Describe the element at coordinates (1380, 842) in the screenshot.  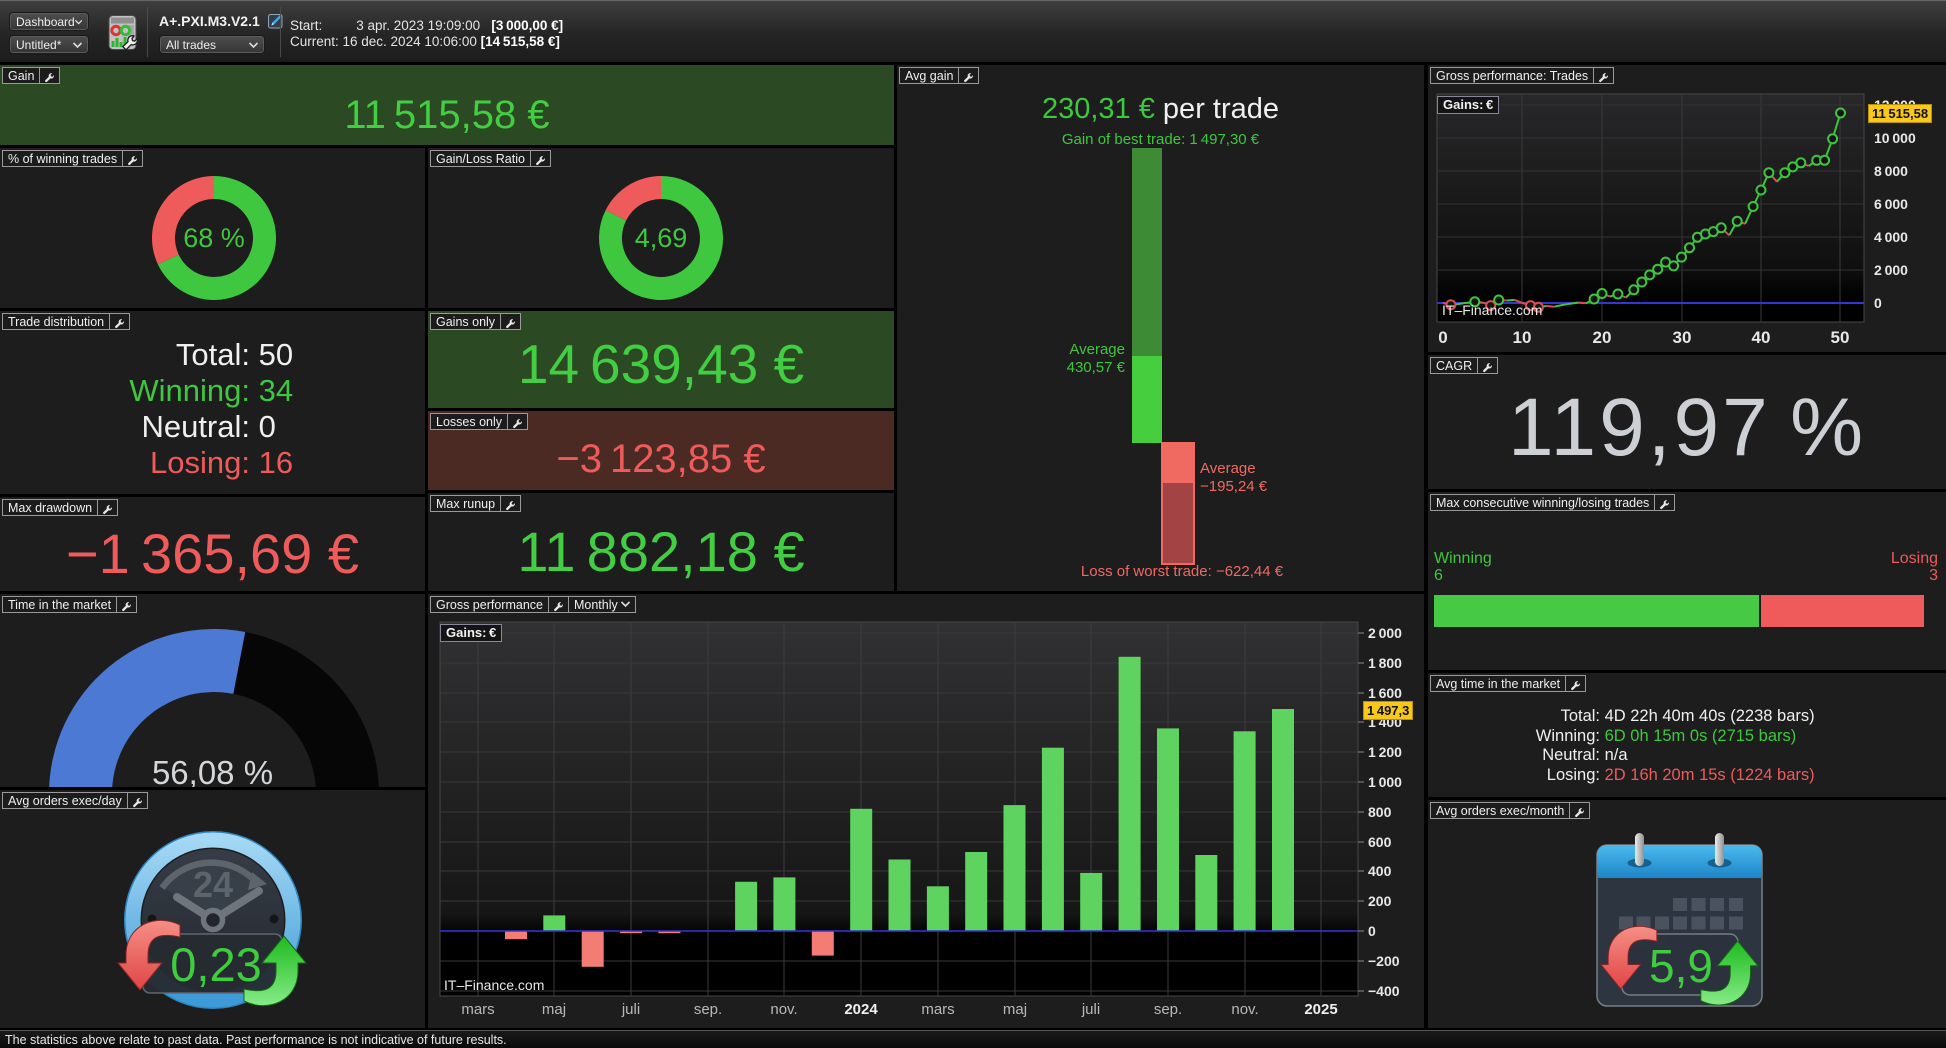
I see `svg-text: 600` at that location.